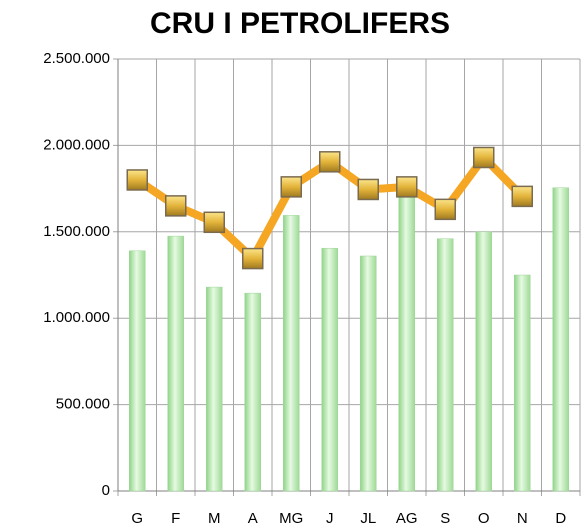  I want to click on chart-title: CRU I PETROLIFERS, so click(300, 23).